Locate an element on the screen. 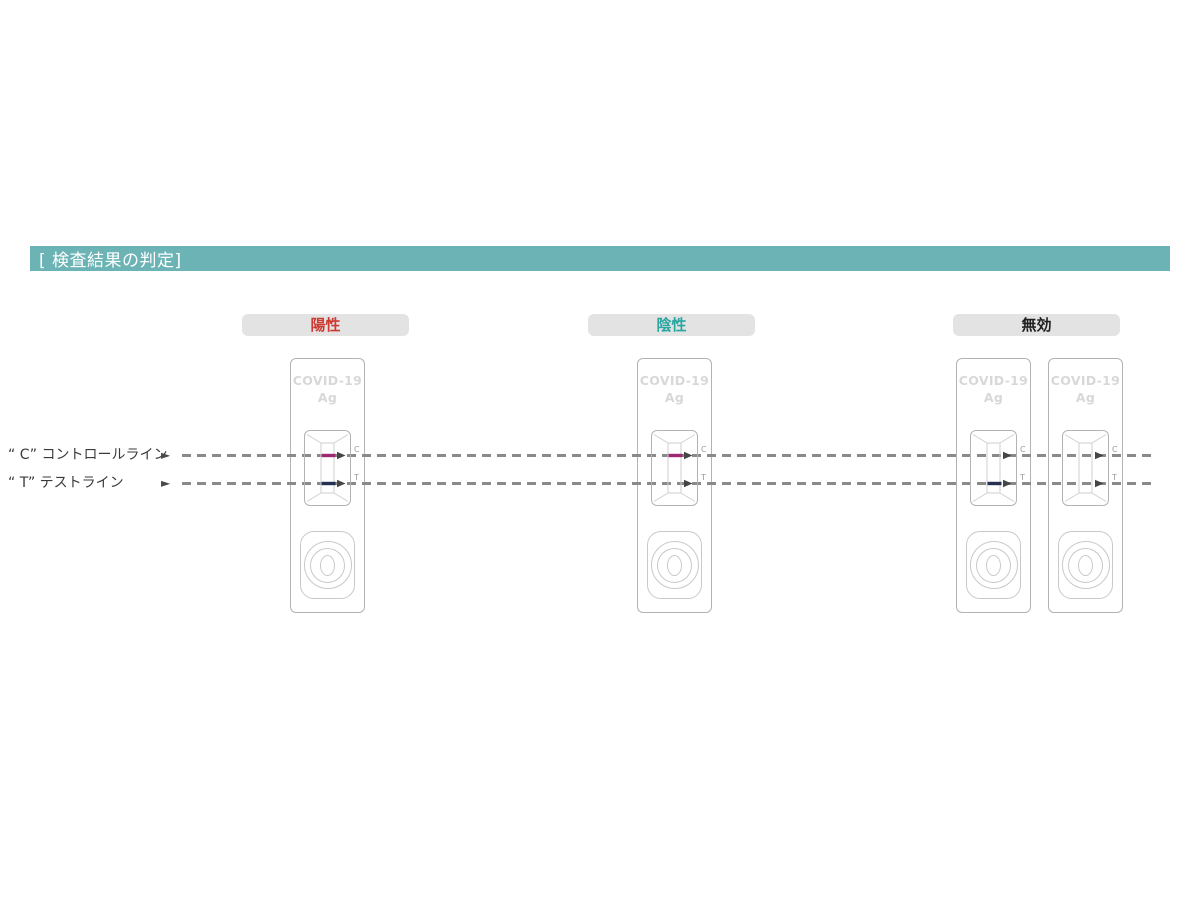 The width and height of the screenshot is (1200, 900). result-badge-negative: 陰性 is located at coordinates (671, 325).